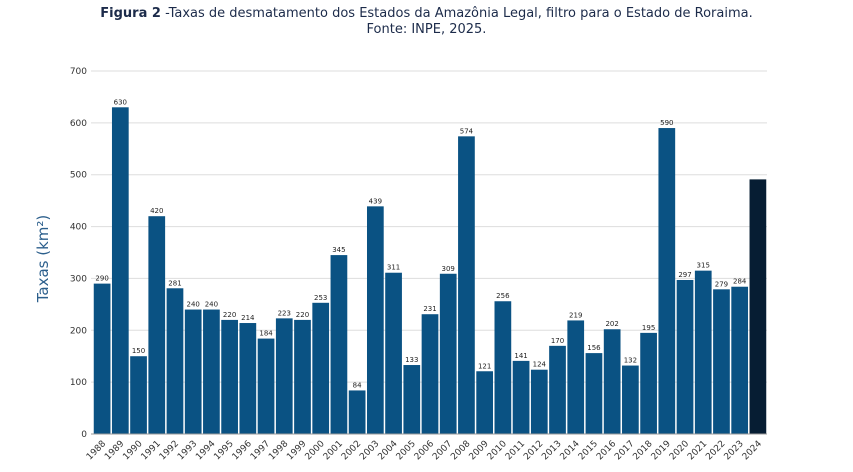  I want to click on x-tick-label: 2021, so click(697, 450).